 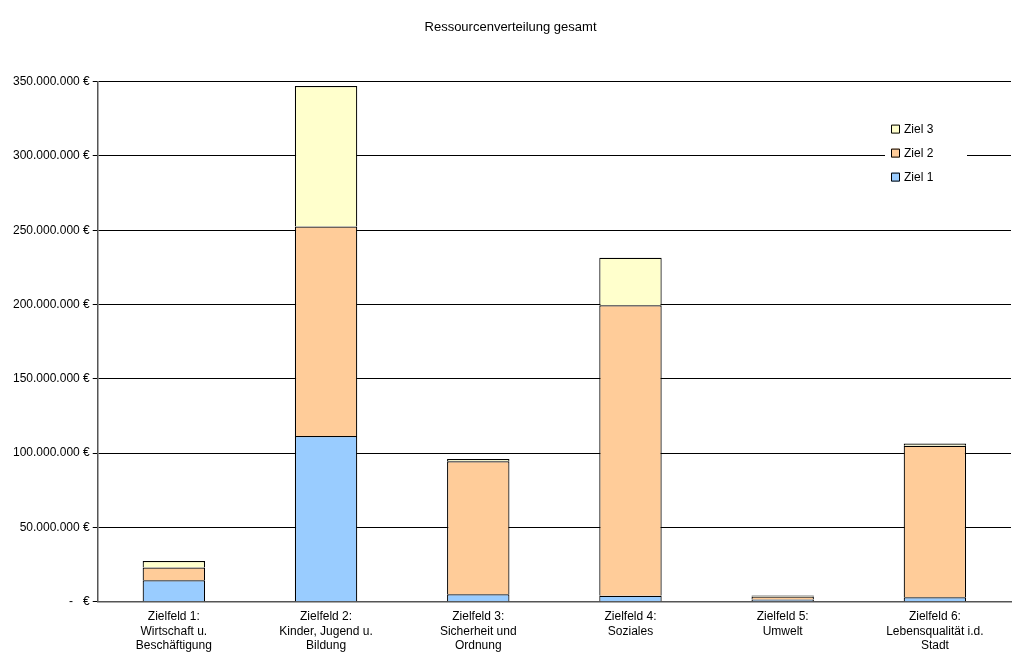 What do you see at coordinates (51, 155) in the screenshot?
I see `y-tick-label: 300.000.000 €` at bounding box center [51, 155].